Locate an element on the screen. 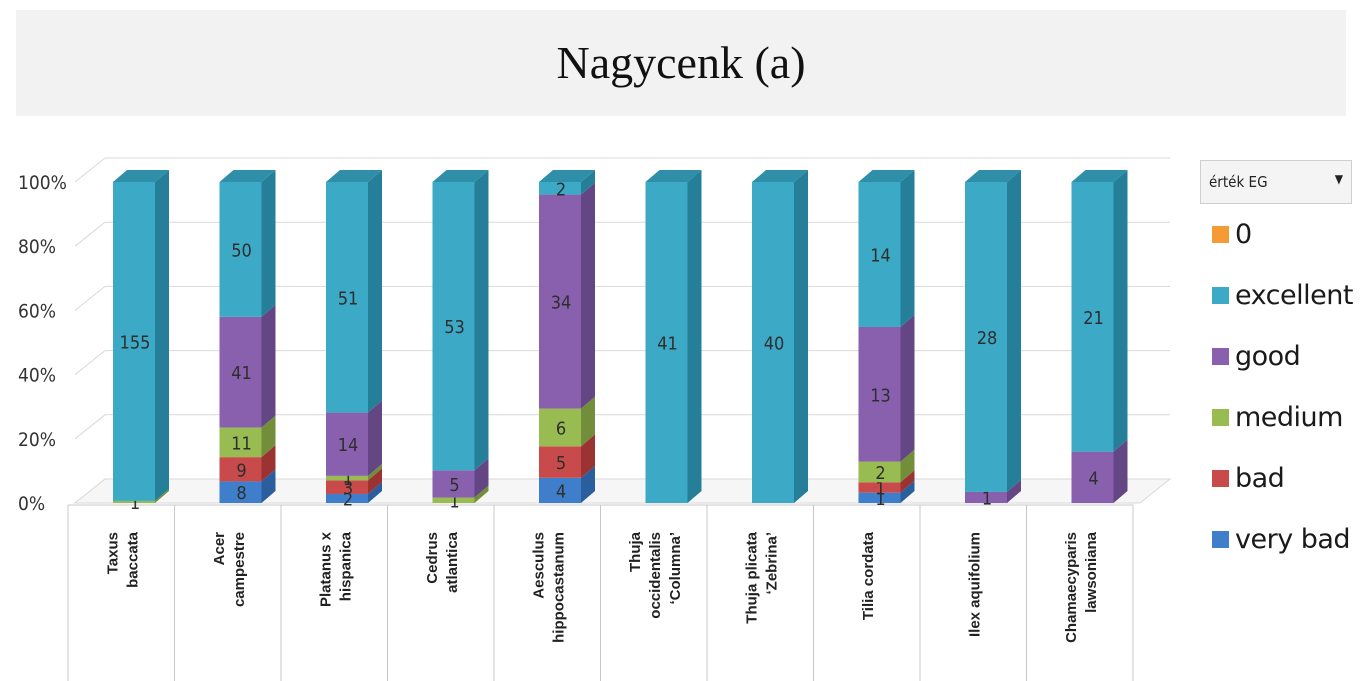 The height and width of the screenshot is (681, 1361). x-tick-label-line: Aesculus is located at coordinates (538, 565).